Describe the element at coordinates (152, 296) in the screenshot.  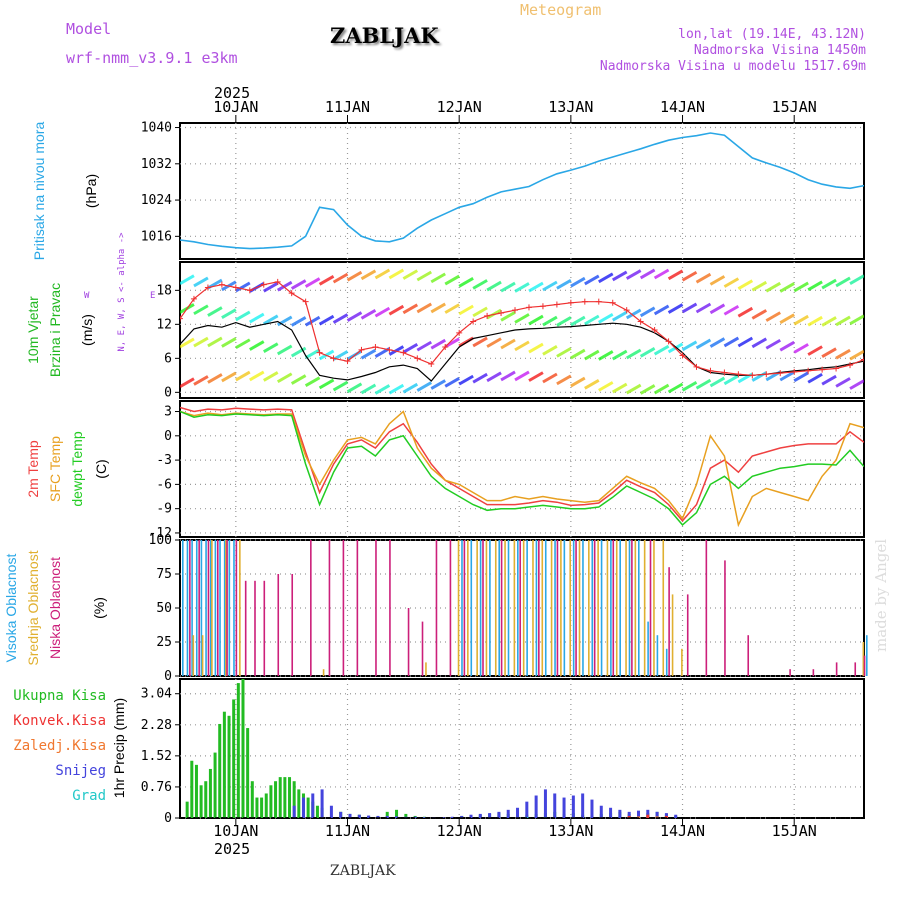
I see `wind-dir-east: E` at that location.